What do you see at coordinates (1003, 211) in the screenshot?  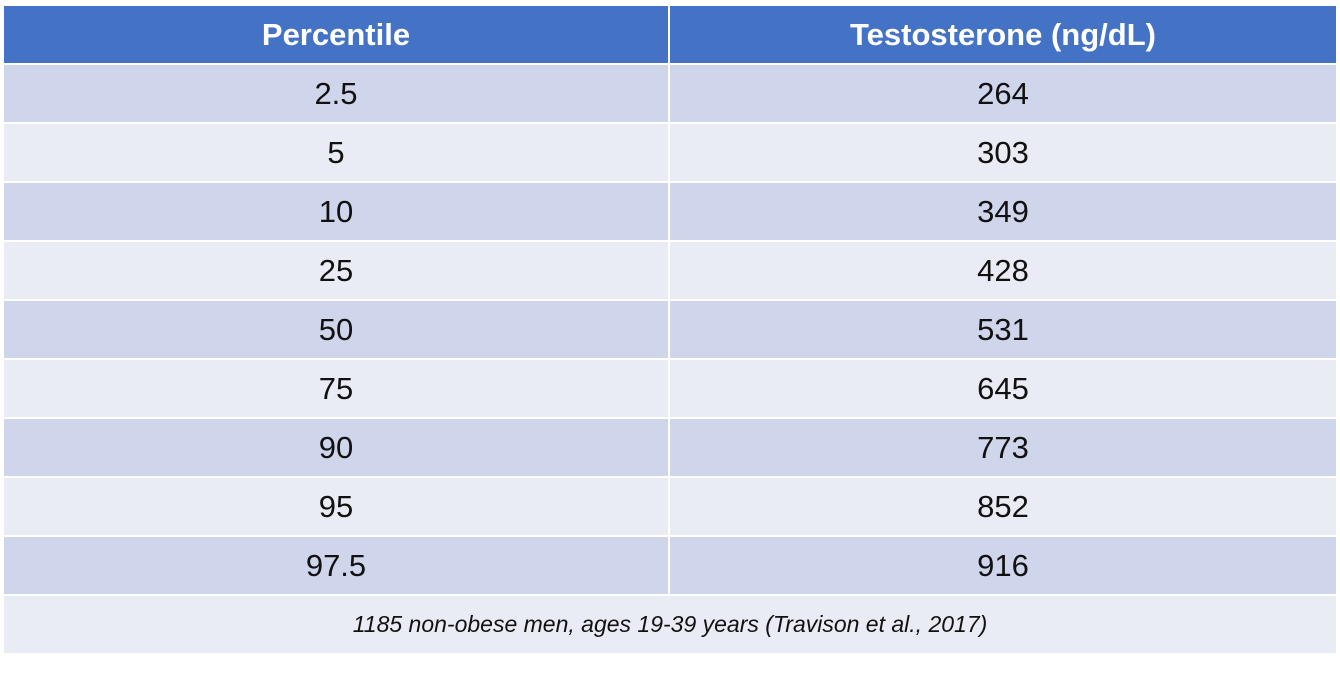 I see `cell-testosterone: 349` at bounding box center [1003, 211].